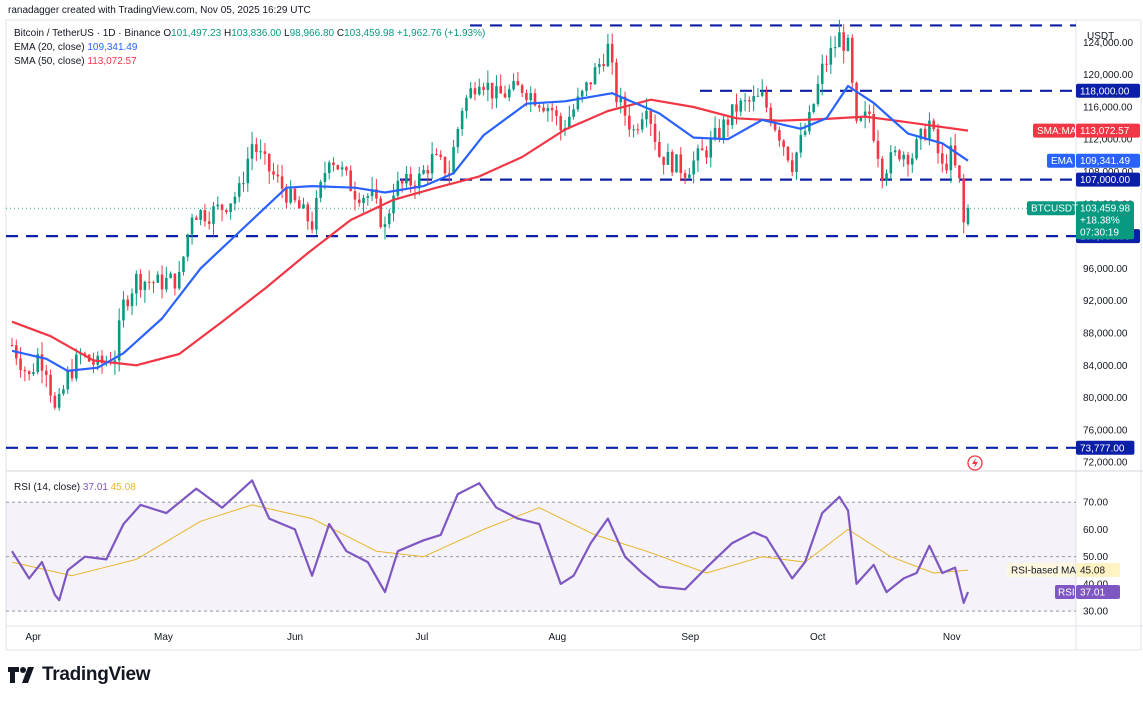 The height and width of the screenshot is (703, 1143). What do you see at coordinates (1095, 503) in the screenshot?
I see `rsi-tick-label: 70.00` at bounding box center [1095, 503].